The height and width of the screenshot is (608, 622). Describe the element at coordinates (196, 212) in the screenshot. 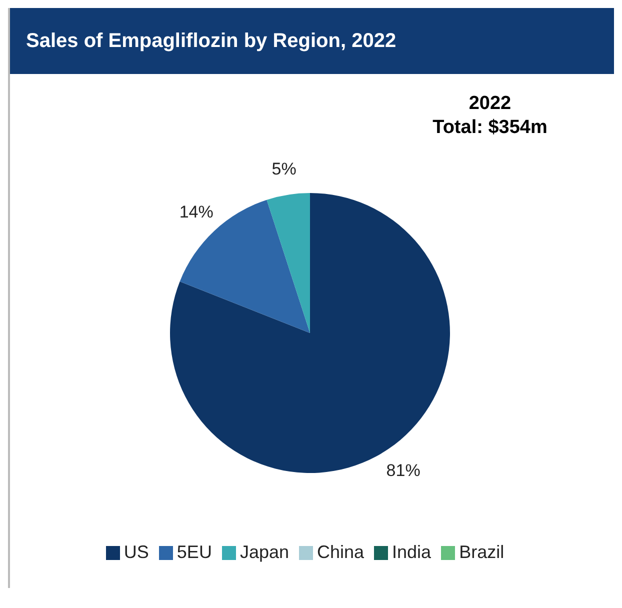

I see `data-label: 14%` at that location.